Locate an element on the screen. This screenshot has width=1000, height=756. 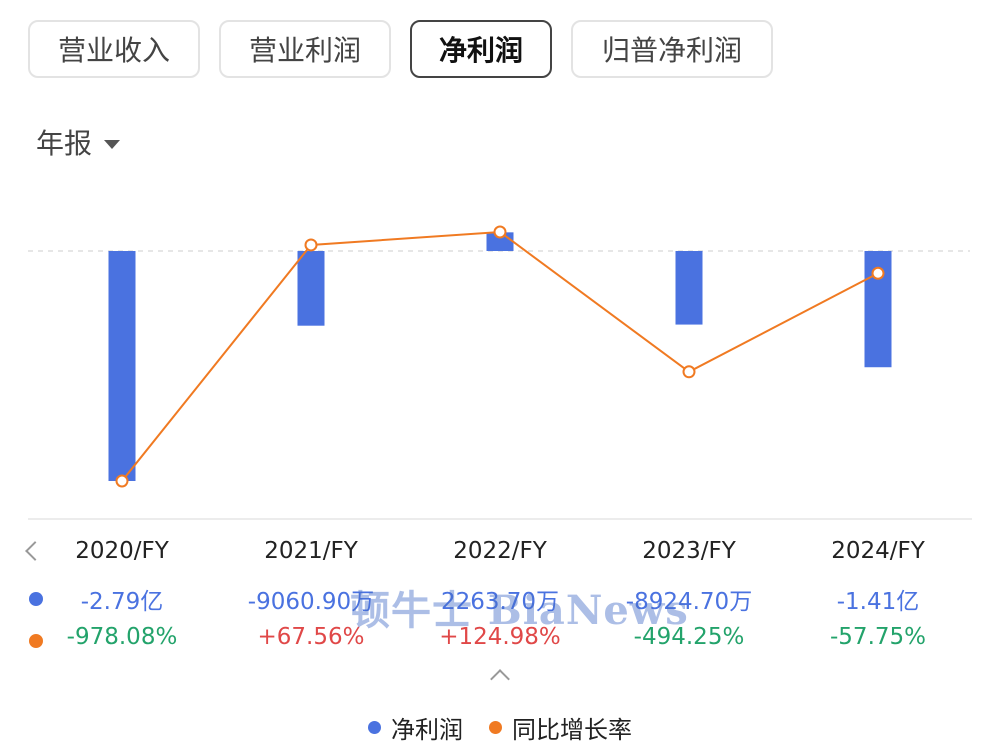
legend-item-net-profit: 净利润 is located at coordinates (415, 727).